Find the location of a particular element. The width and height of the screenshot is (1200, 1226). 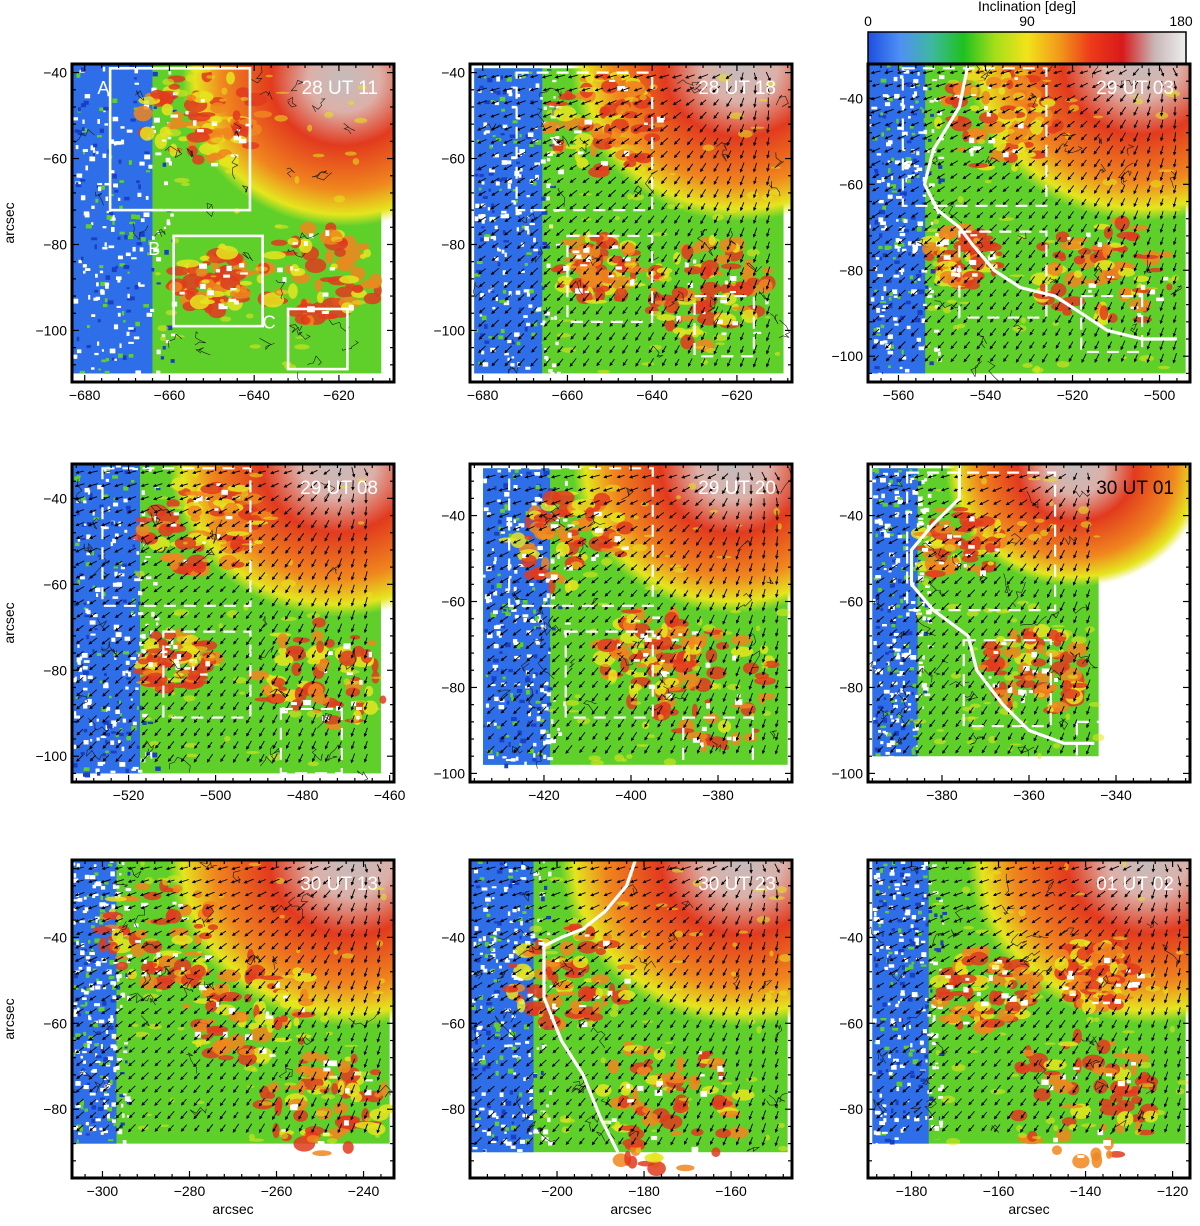

x-tick-label: −120 is located at coordinates (1173, 1191).